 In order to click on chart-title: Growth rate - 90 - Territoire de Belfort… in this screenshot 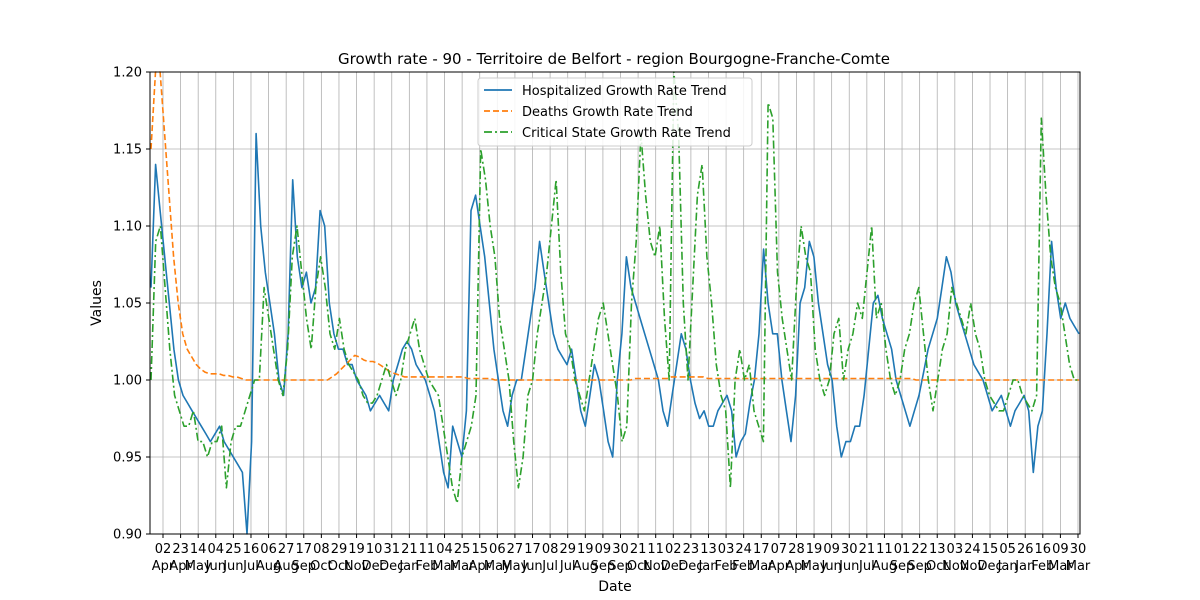, I will do `click(614, 59)`.